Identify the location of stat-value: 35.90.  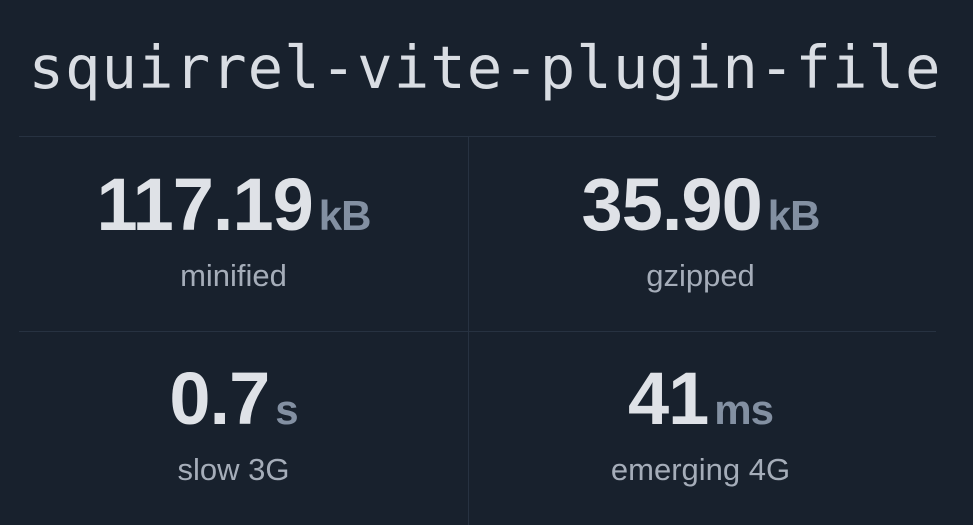
(672, 204).